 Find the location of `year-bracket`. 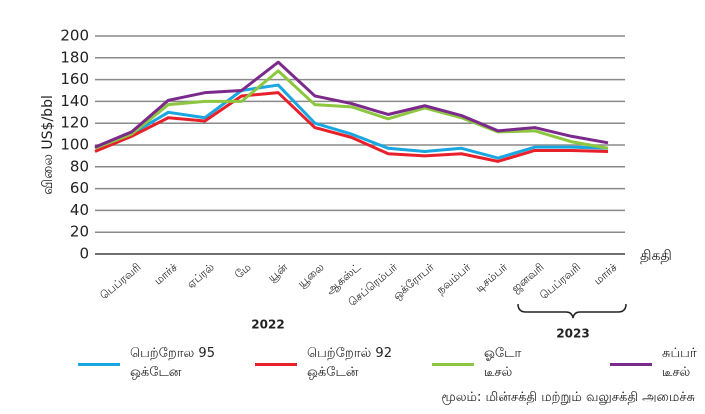

year-bracket is located at coordinates (572, 311).